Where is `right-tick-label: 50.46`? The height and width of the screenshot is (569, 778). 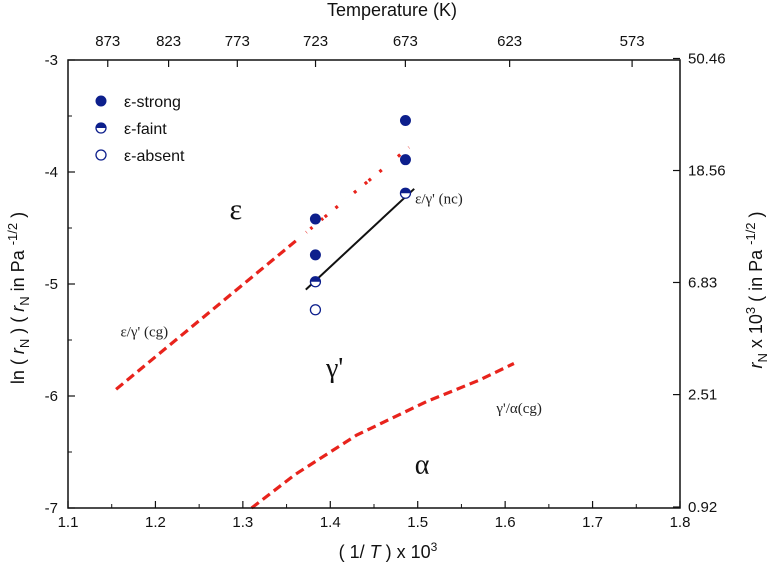 right-tick-label: 50.46 is located at coordinates (707, 58).